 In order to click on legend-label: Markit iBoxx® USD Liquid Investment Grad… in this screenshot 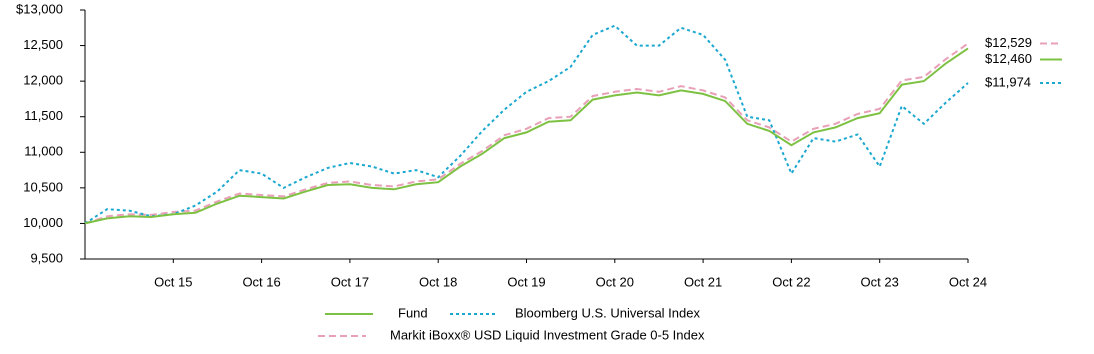, I will do `click(547, 334)`.